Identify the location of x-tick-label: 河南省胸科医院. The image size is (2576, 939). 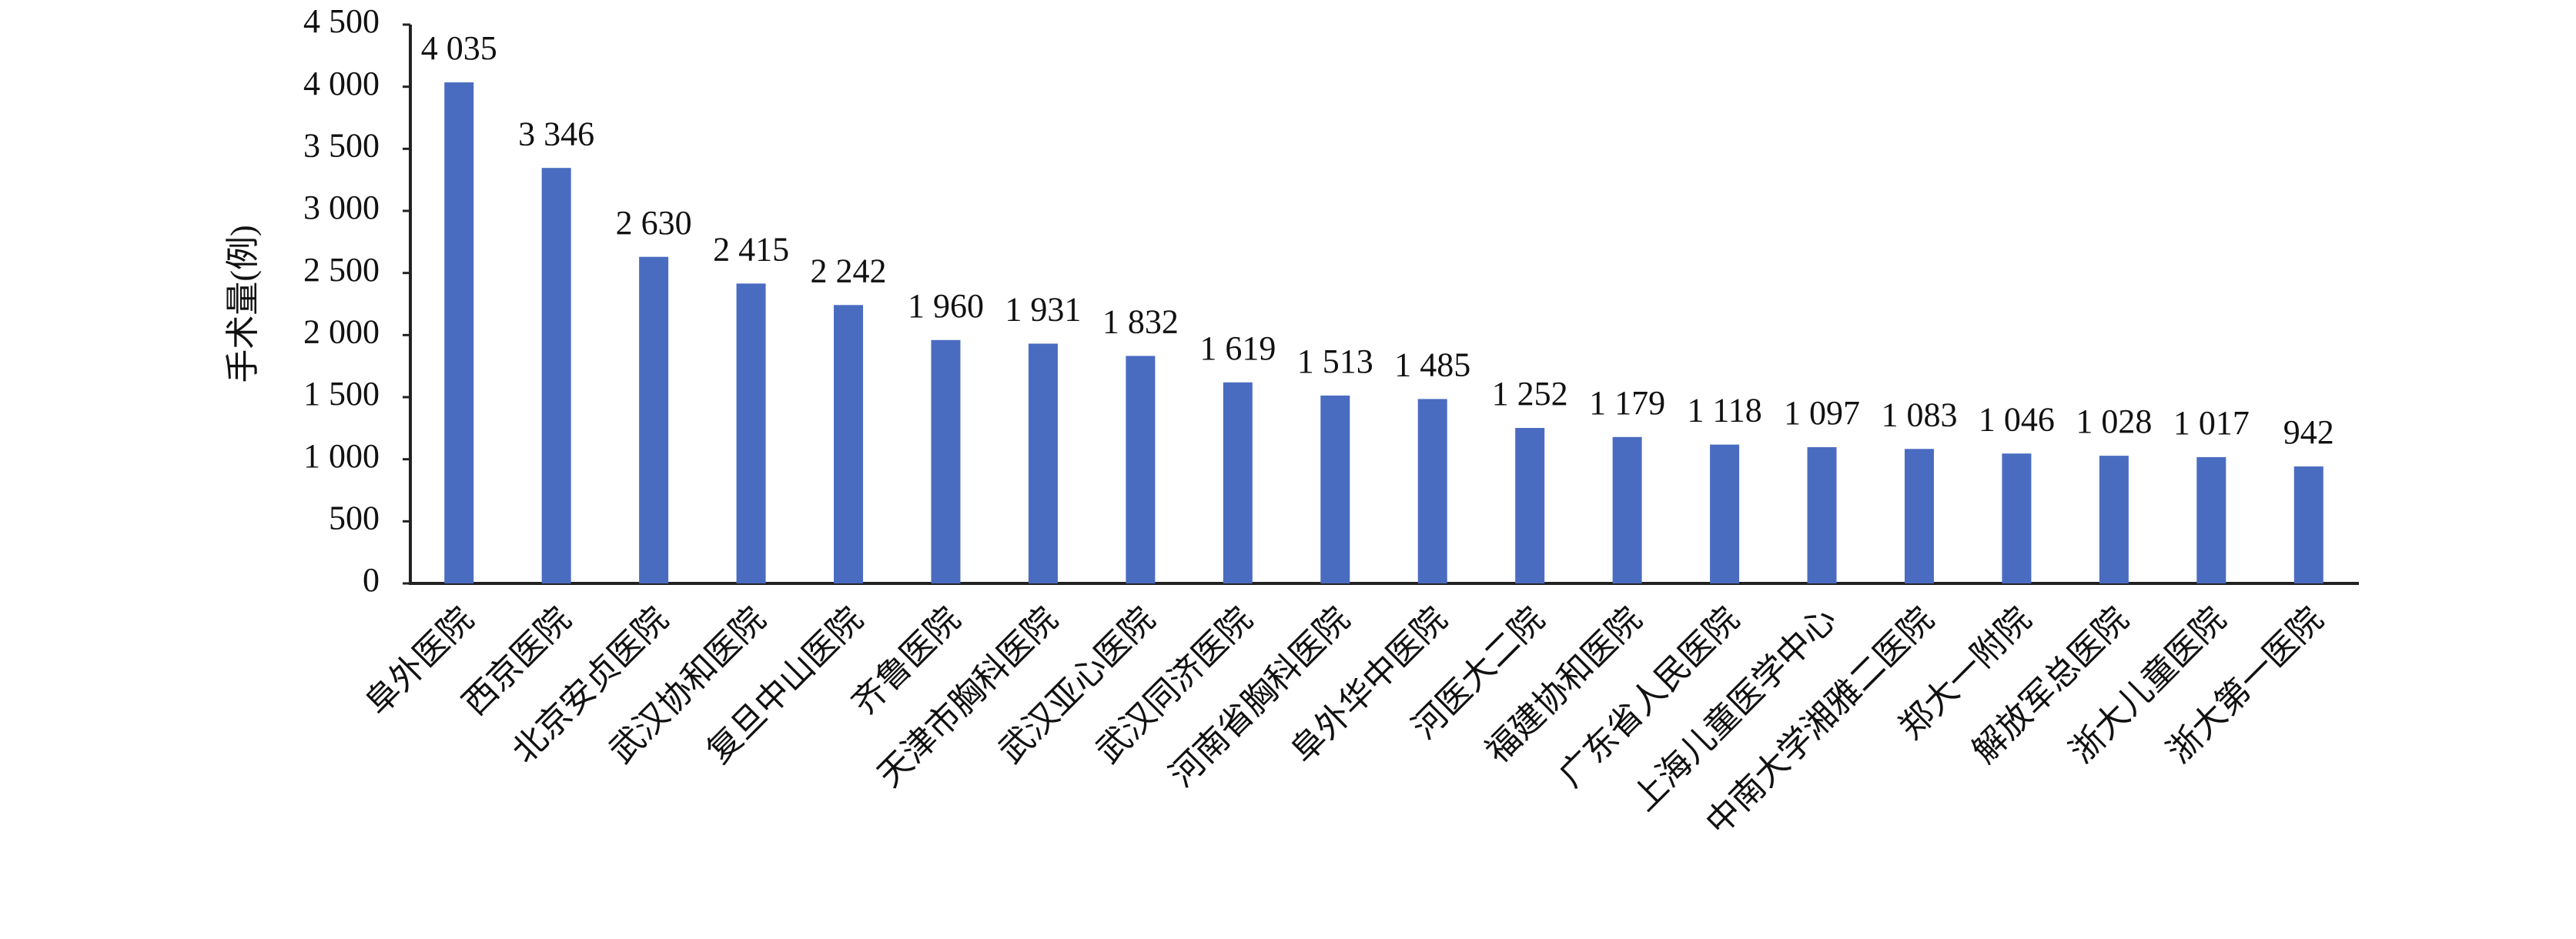
(1260, 697).